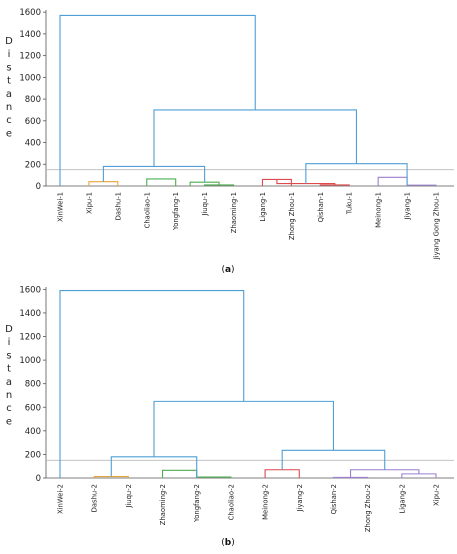 This screenshot has height=554, width=457. What do you see at coordinates (350, 203) in the screenshot?
I see `leaf-label: Tuku-1` at bounding box center [350, 203].